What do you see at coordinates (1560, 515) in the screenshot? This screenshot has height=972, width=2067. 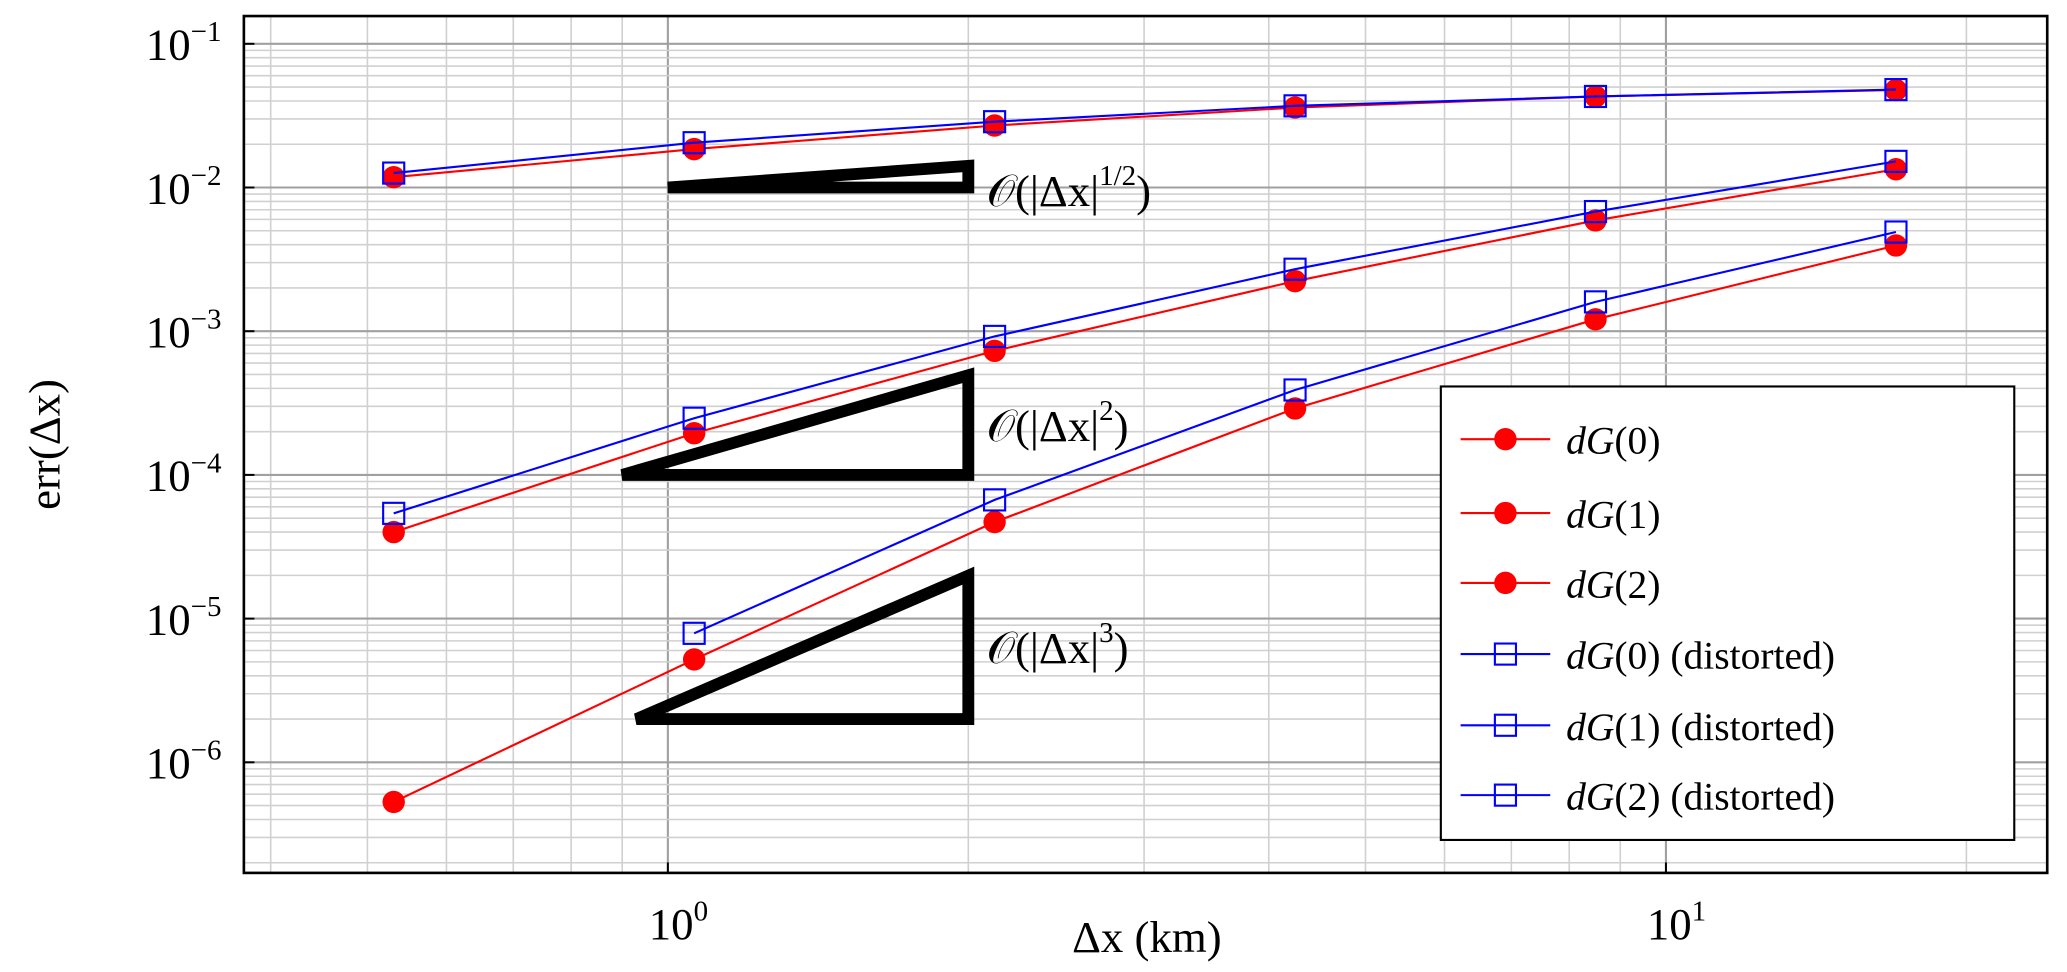 I see `legend-entry: dG(1)` at bounding box center [1560, 515].